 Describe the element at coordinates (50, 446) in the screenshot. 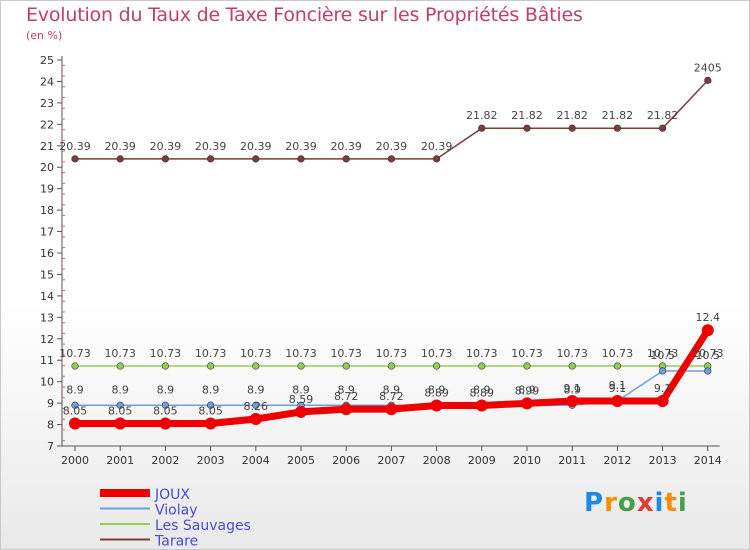

I see `y-tick-label: 7` at that location.